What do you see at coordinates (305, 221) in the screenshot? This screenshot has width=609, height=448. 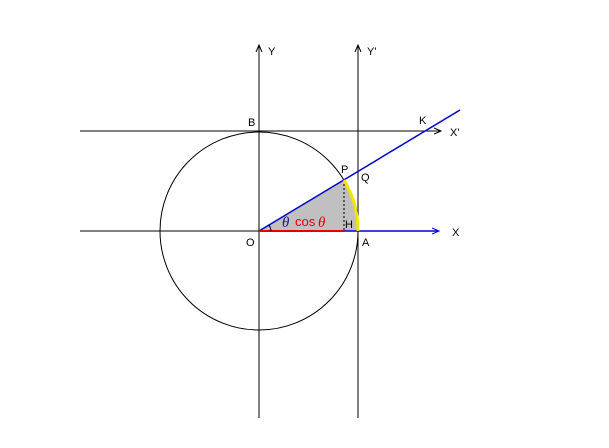 I see `label-cos: cos` at bounding box center [305, 221].